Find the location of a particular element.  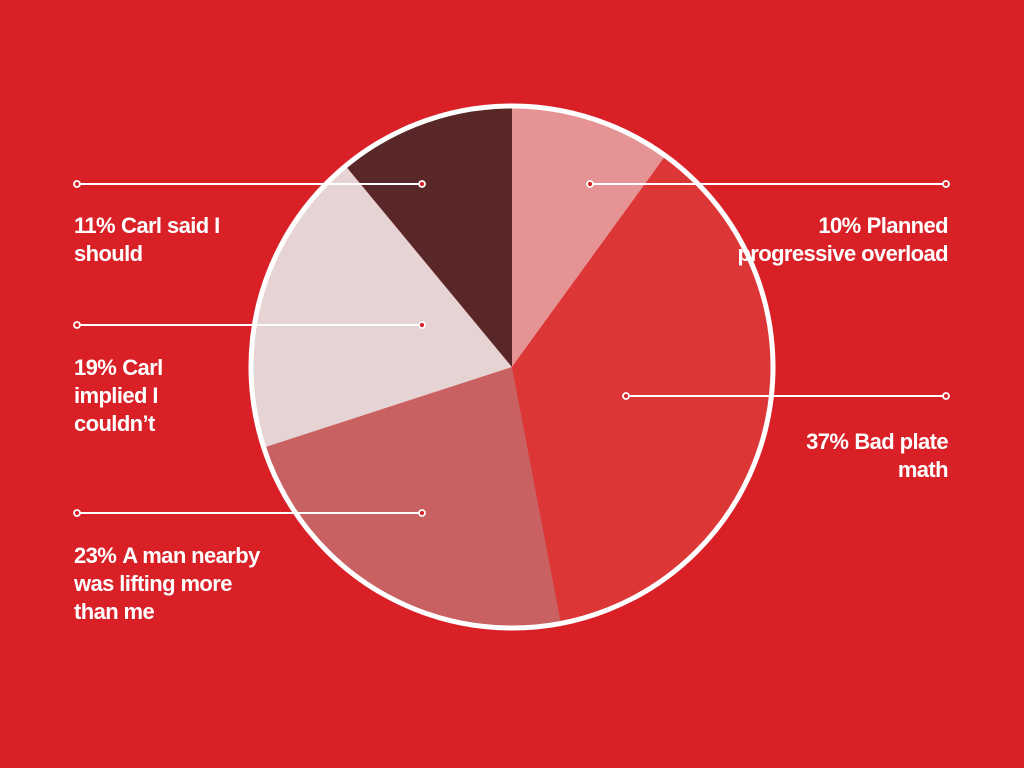

slice-label-a-man-nearby: 23% A man nearby was lifting more than me is located at coordinates (174, 584).